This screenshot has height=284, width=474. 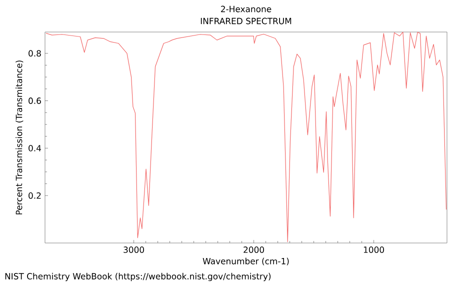 What do you see at coordinates (34, 195) in the screenshot?
I see `y-tick-label: 0.2` at bounding box center [34, 195].